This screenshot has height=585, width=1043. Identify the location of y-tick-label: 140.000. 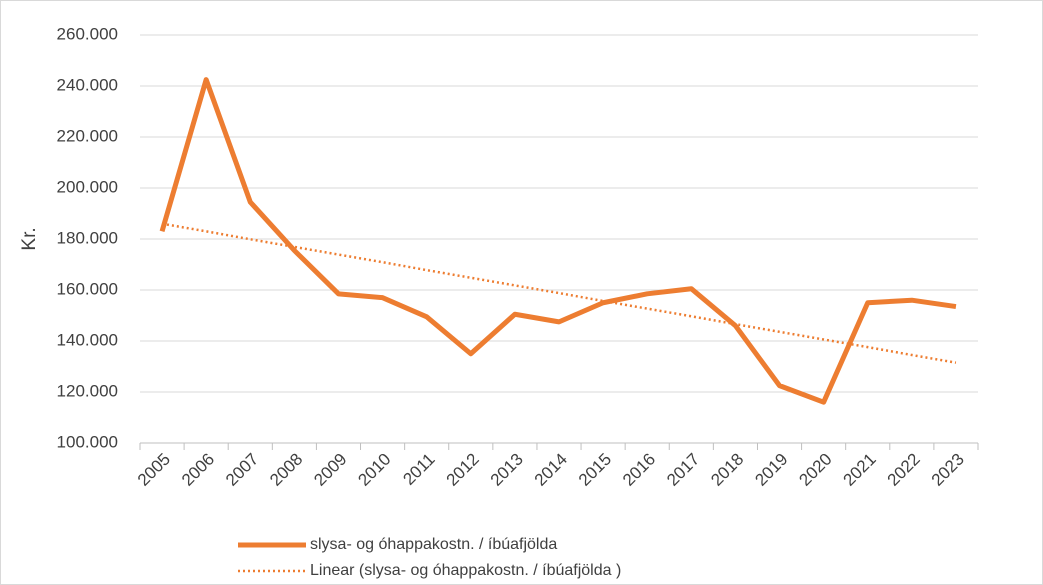
(87, 339).